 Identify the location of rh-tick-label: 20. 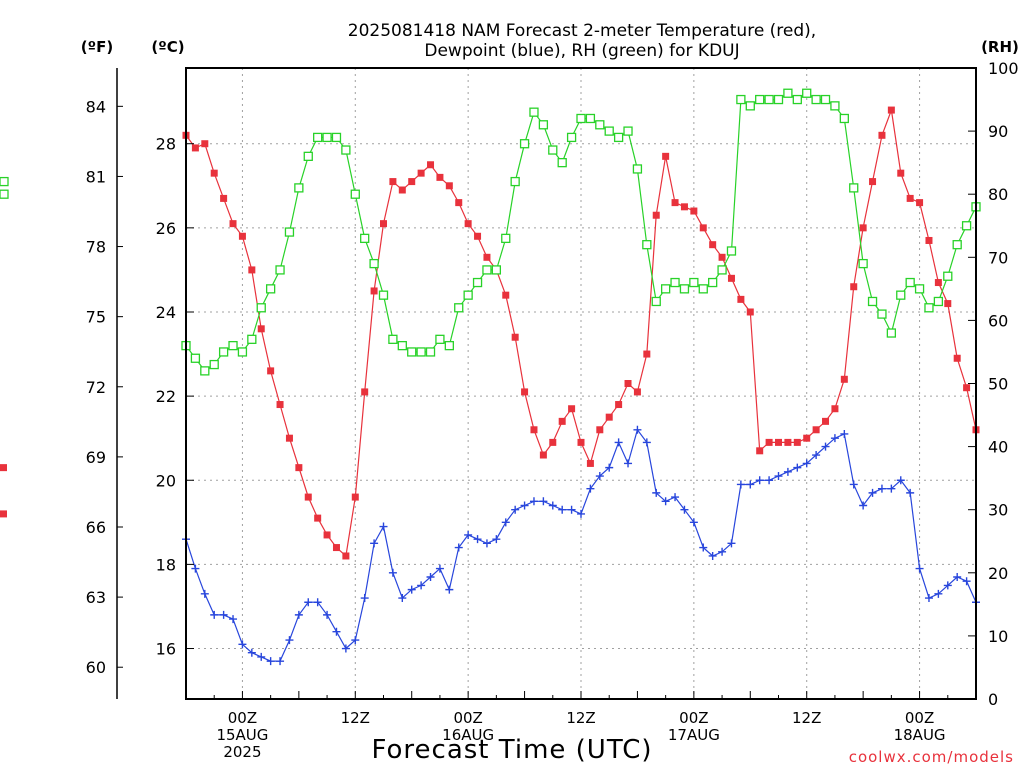
(998, 573).